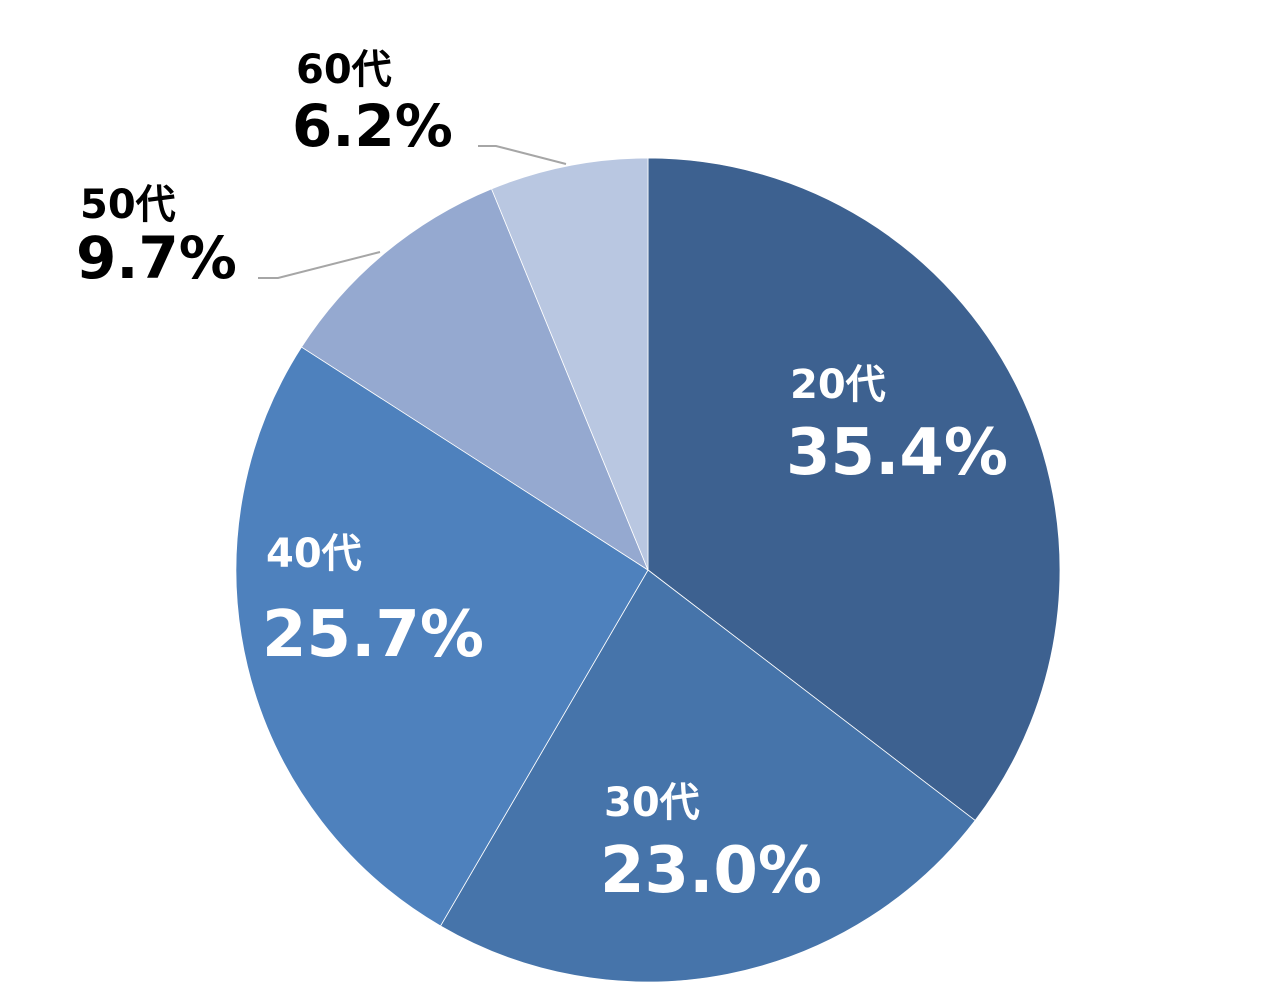 The width and height of the screenshot is (1285, 995). Describe the element at coordinates (412, 212) in the screenshot. I see `leader-lines` at that location.